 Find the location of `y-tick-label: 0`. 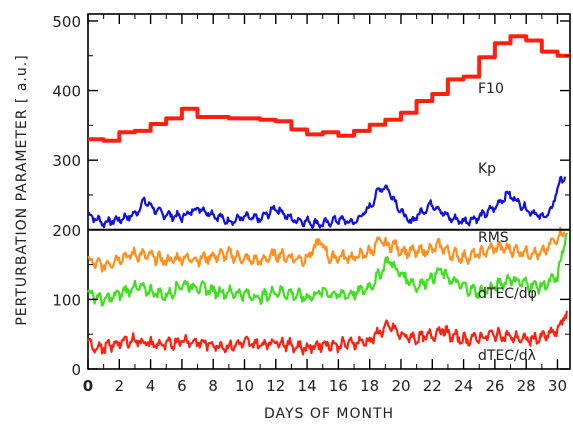

y-tick-label: 0 is located at coordinates (76, 370).